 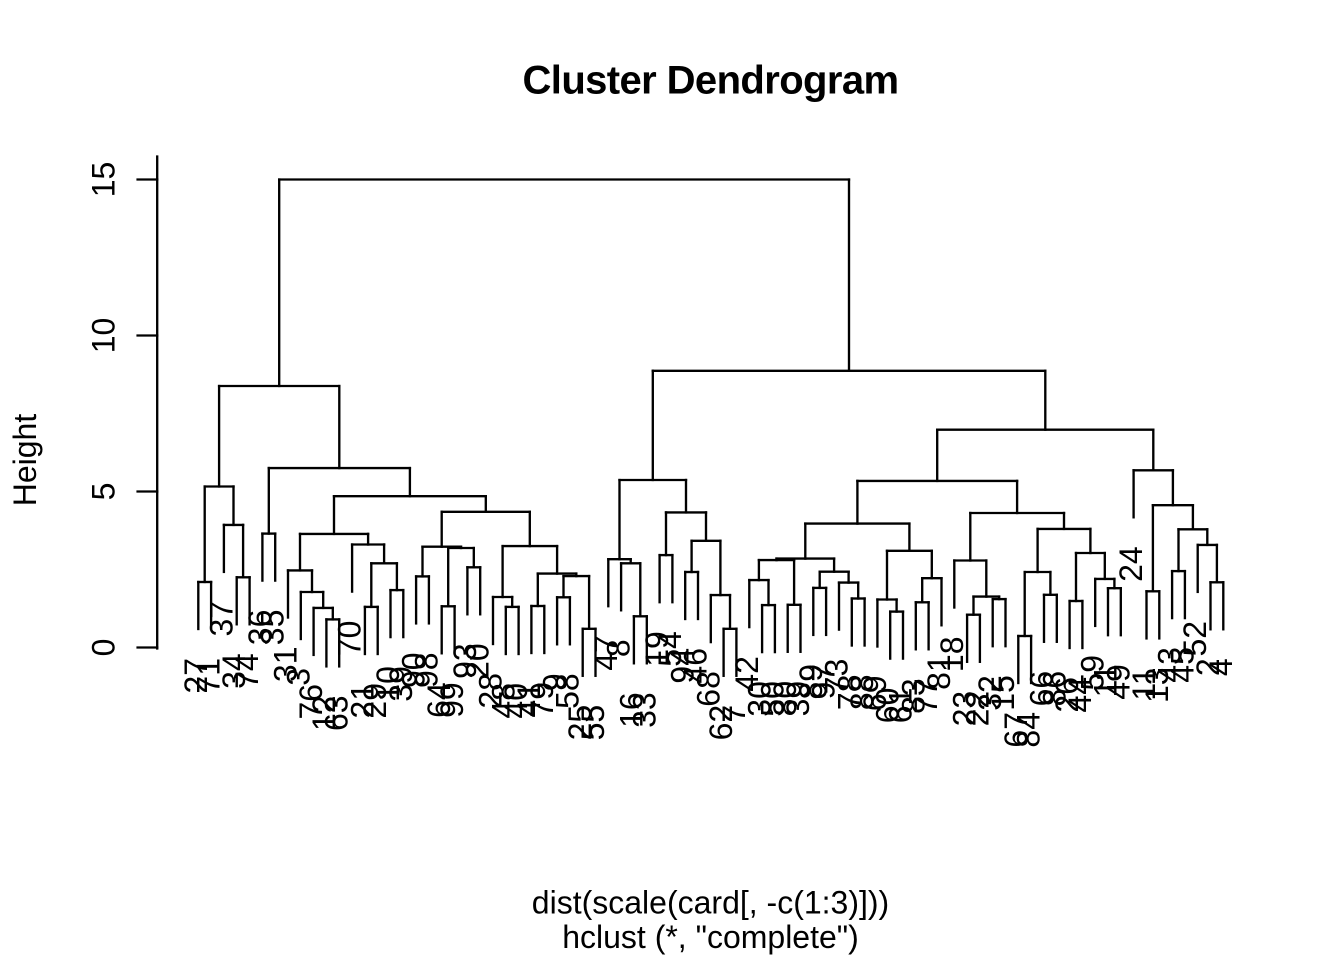 I want to click on svg-text: 18, so click(x=952, y=655).